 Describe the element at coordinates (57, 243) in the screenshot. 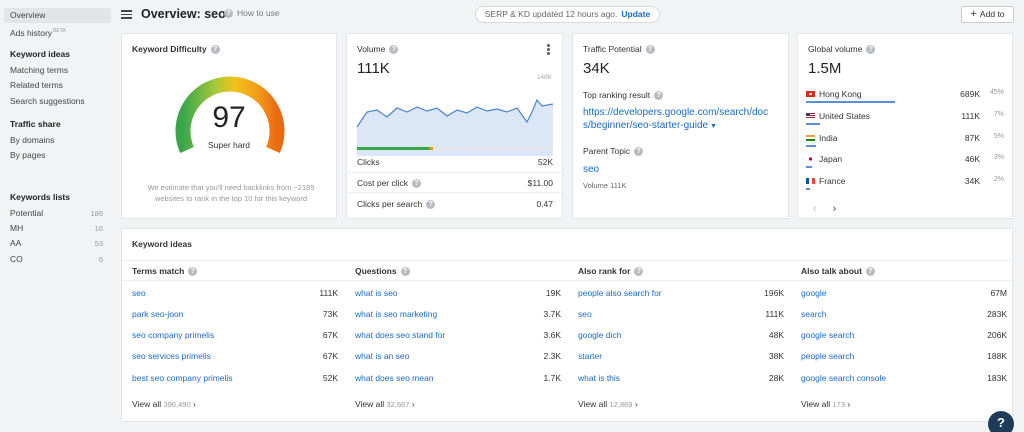

I see `sidebar-list-item: AA 53` at that location.